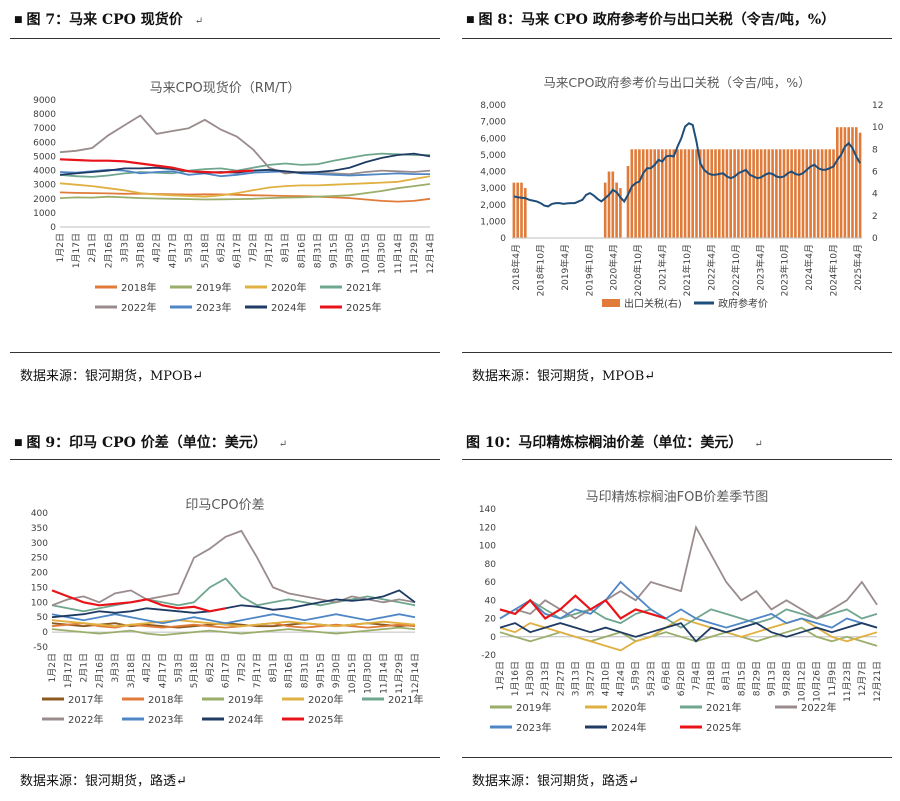 The width and height of the screenshot is (900, 801). What do you see at coordinates (862, 678) in the screenshot?
I see `x-tick-label: 12月7日` at bounding box center [862, 678].